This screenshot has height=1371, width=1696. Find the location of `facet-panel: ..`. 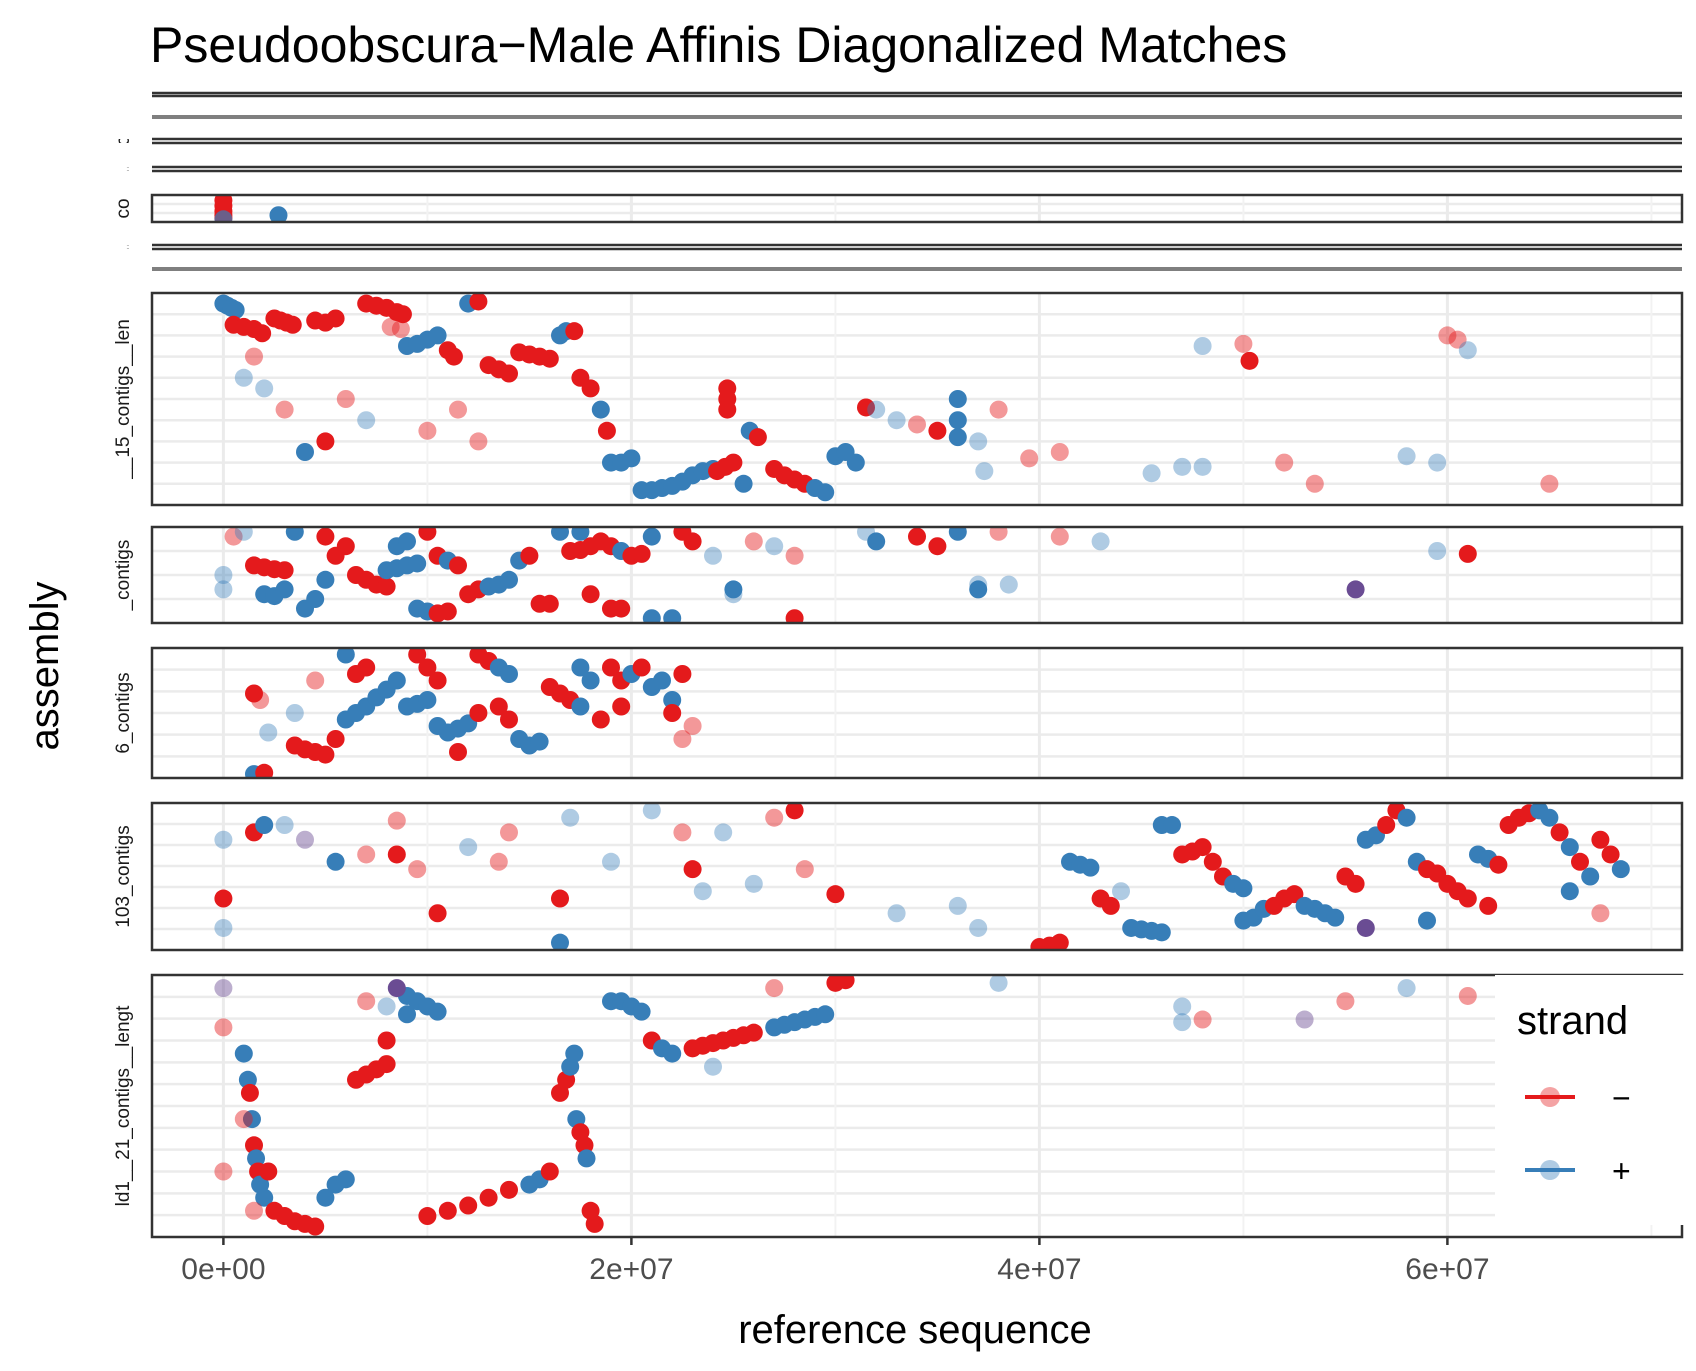

facet-panel: .. is located at coordinates (897, 247).